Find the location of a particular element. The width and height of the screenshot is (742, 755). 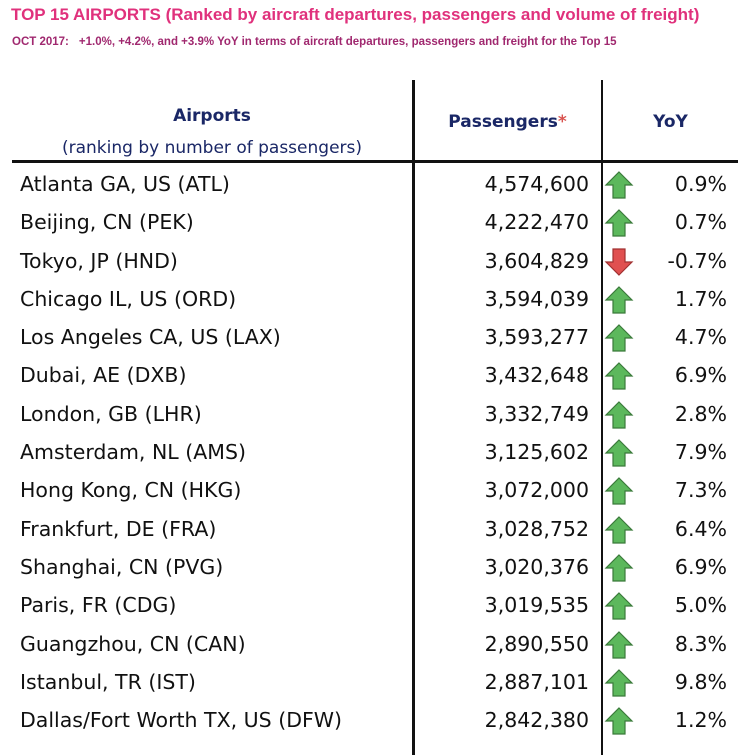

yoy-change: 6.4% is located at coordinates (700, 528).